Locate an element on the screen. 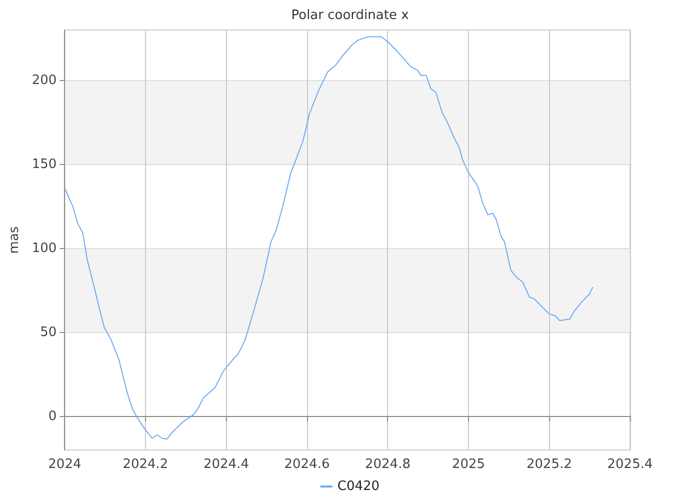 Image resolution: width=700 pixels, height=500 pixels. y-tick-label: 100 is located at coordinates (44, 248).